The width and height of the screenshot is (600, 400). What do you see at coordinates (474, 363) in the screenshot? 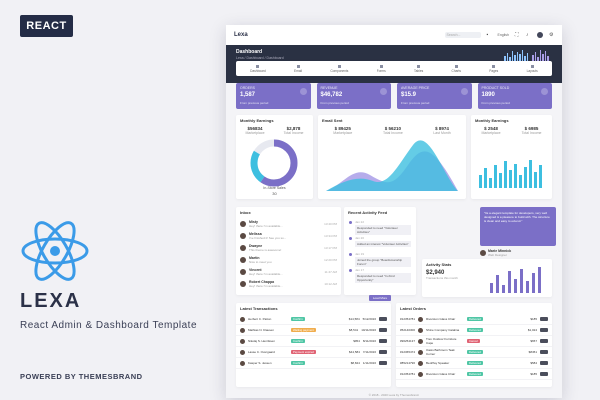
I see `table-row: #85214796 BeoPlay Speaker Delivered $584` at bounding box center [474, 363].